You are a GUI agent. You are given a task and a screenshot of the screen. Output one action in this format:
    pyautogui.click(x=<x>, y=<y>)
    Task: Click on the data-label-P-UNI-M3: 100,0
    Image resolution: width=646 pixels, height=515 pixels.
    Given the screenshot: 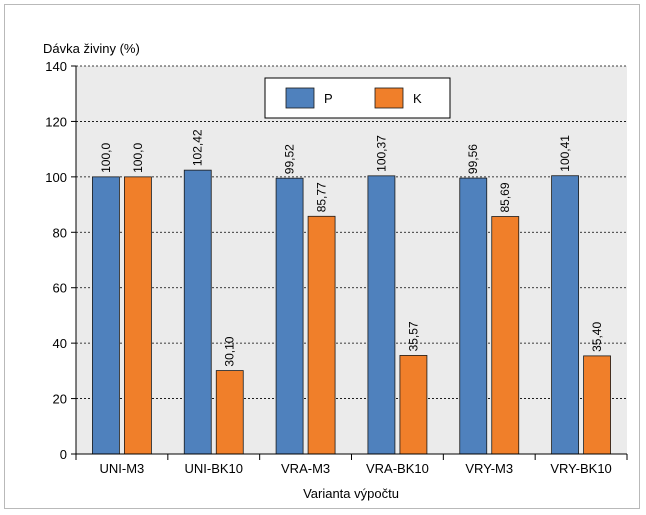 What is the action you would take?
    pyautogui.click(x=106, y=158)
    